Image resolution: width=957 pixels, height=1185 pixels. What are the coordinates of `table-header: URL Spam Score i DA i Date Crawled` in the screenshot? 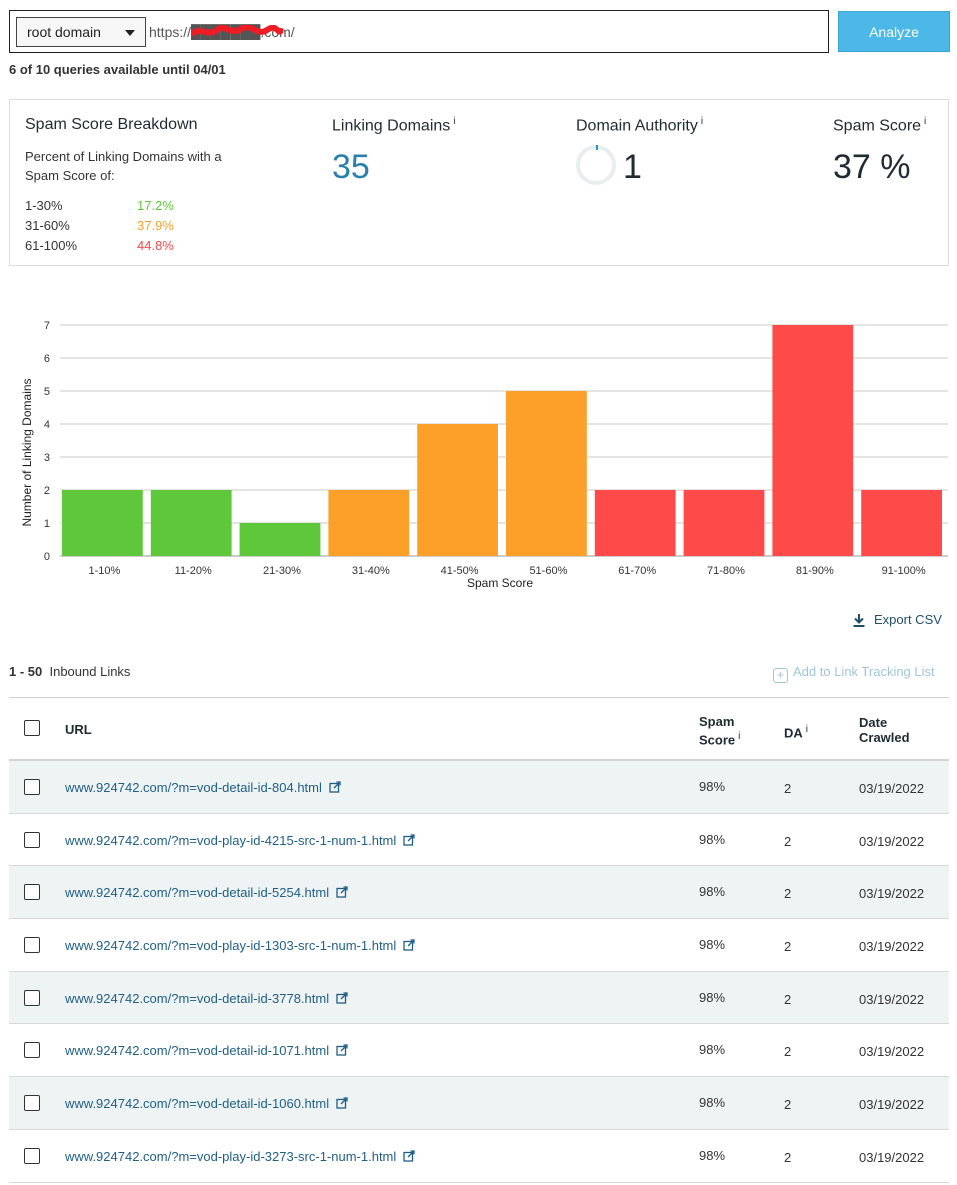 It's located at (479, 729).